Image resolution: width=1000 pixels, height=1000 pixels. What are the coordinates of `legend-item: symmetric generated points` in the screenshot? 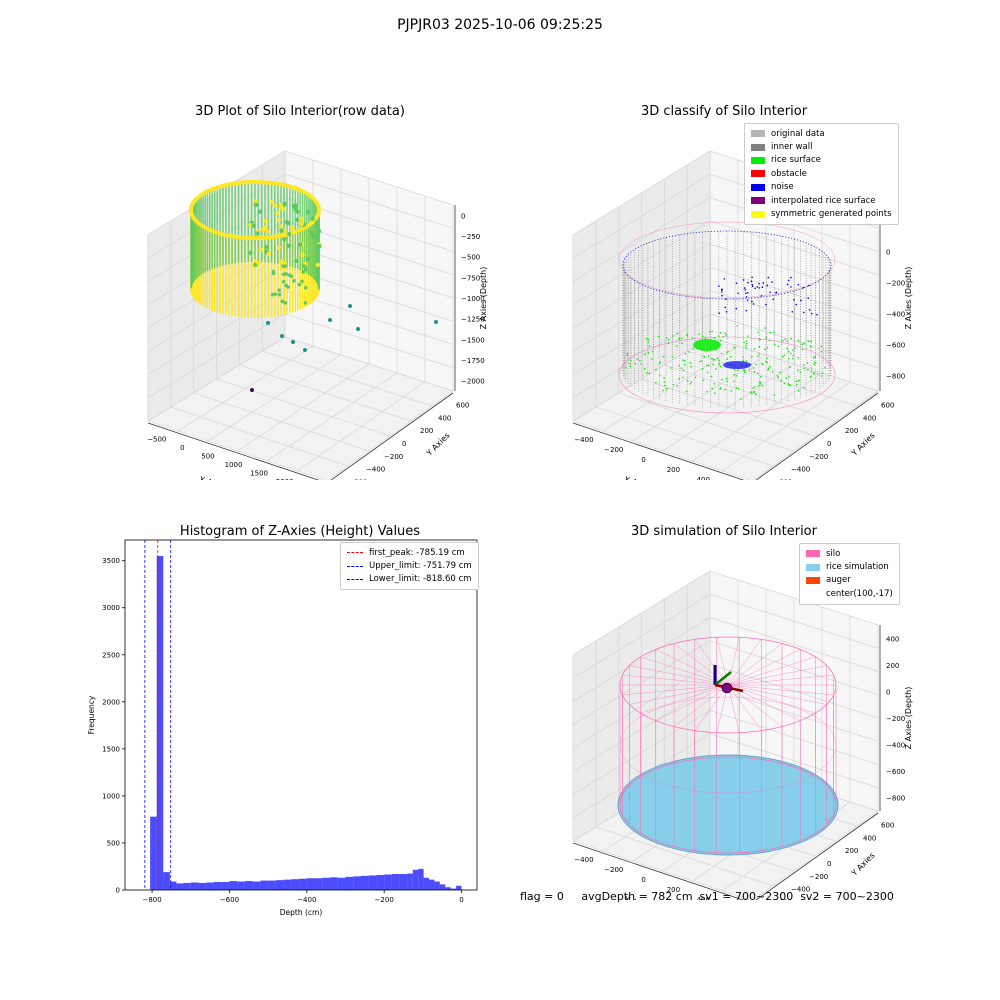 It's located at (821, 213).